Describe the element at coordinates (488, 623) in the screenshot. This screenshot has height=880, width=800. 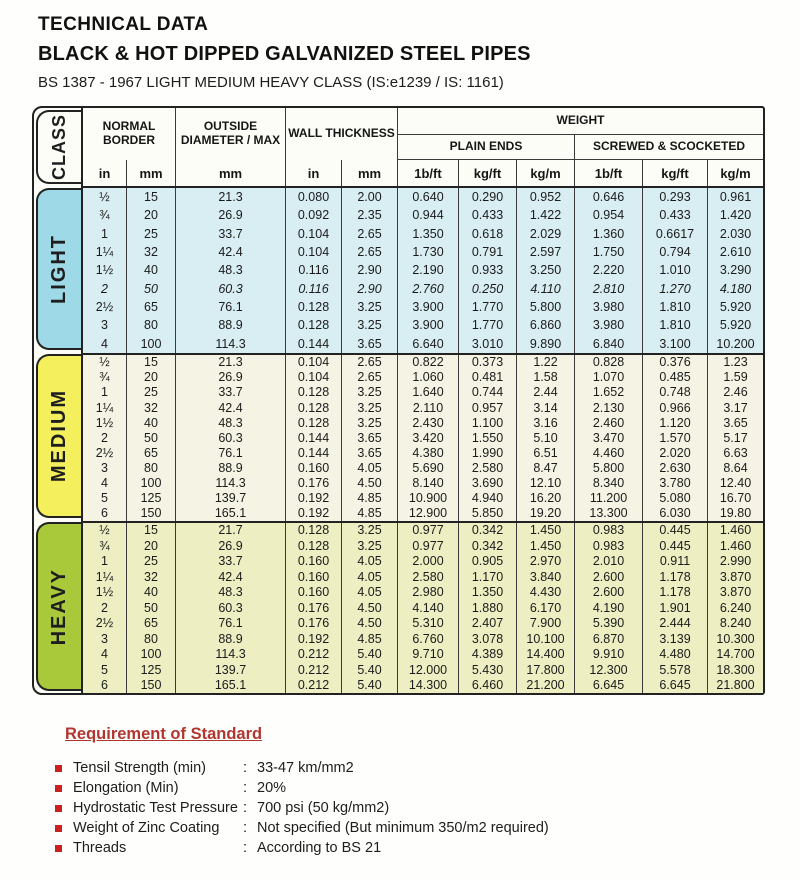
I see `table-cell: 2.407` at that location.